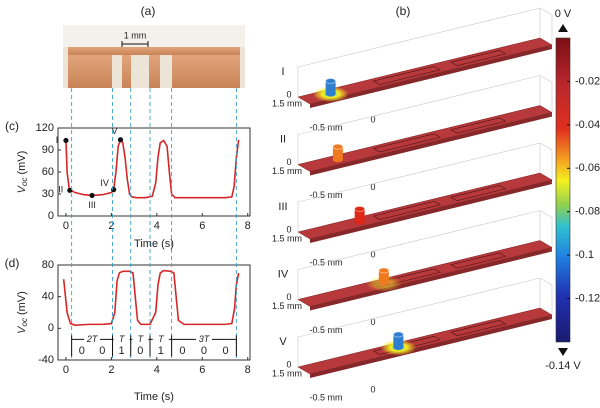 The width and height of the screenshot is (600, 408). I want to click on x-tick-label: 2, so click(111, 226).